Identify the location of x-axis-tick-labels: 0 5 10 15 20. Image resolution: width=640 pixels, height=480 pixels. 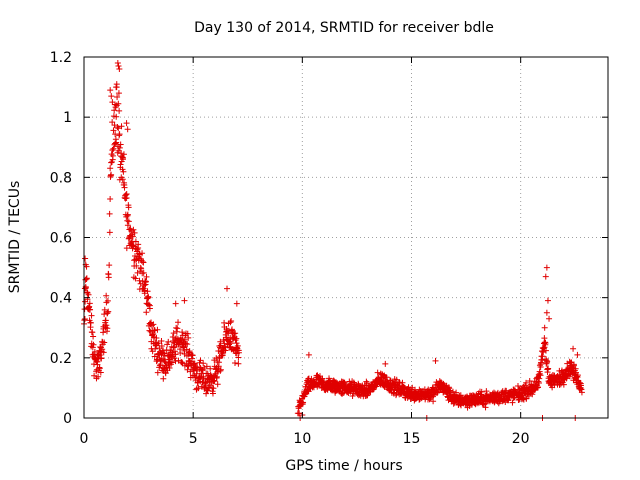
(305, 439).